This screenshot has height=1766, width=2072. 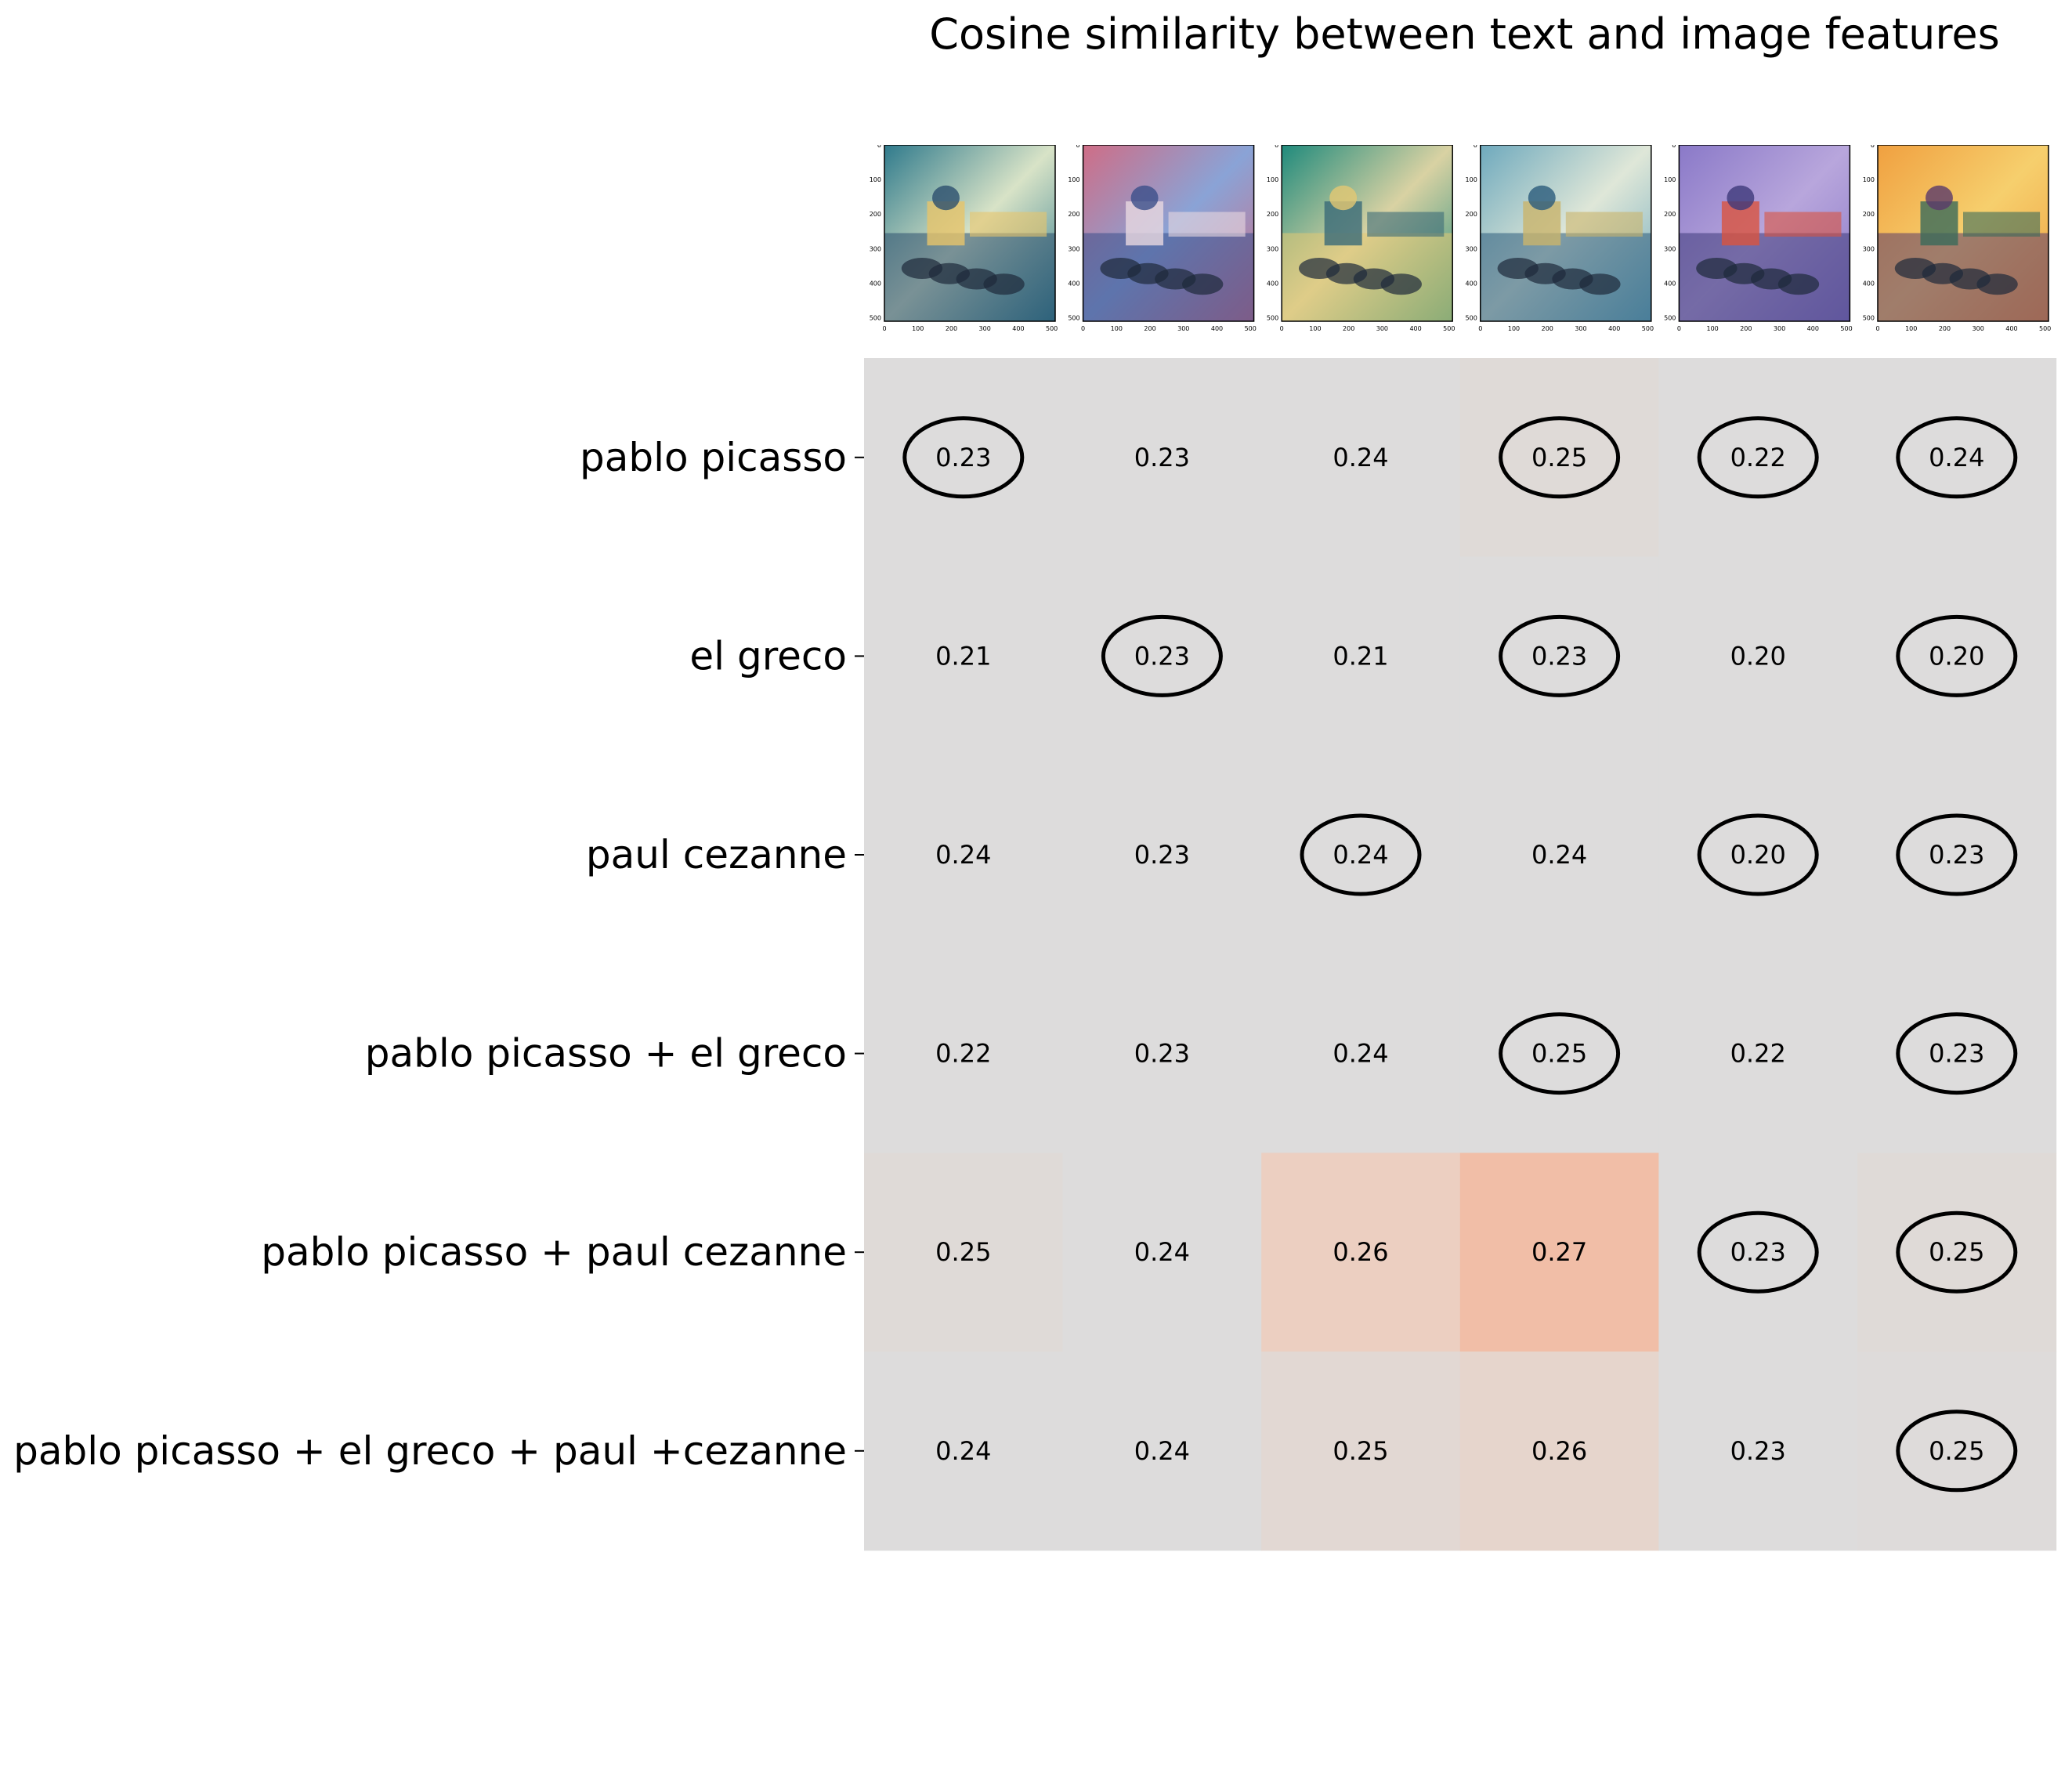 I want to click on cell-value-label-1-4: 0.20, so click(x=1758, y=656).